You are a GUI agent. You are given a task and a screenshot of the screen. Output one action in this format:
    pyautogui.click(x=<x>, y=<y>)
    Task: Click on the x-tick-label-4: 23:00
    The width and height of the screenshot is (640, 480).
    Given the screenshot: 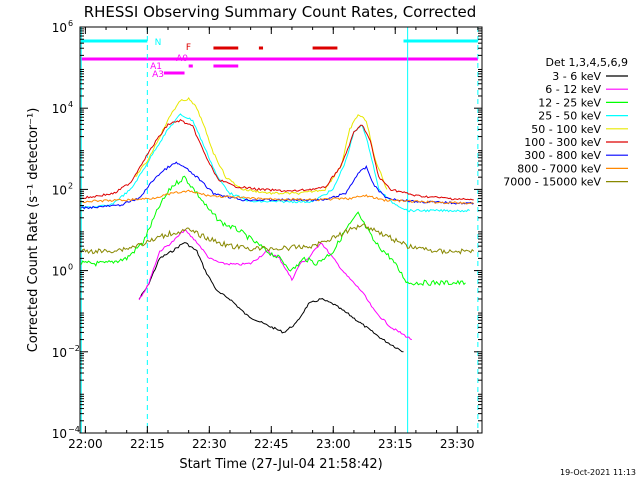 What is the action you would take?
    pyautogui.click(x=333, y=444)
    